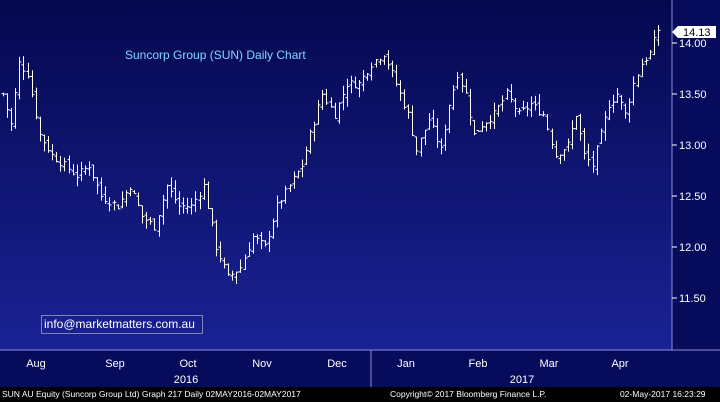  I want to click on last-price-marker: 14.13, so click(694, 32).